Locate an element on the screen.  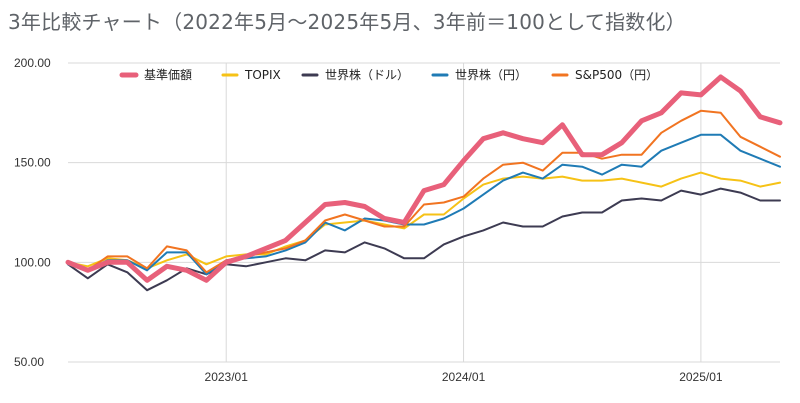
legend-label: TOPIX is located at coordinates (262, 75).